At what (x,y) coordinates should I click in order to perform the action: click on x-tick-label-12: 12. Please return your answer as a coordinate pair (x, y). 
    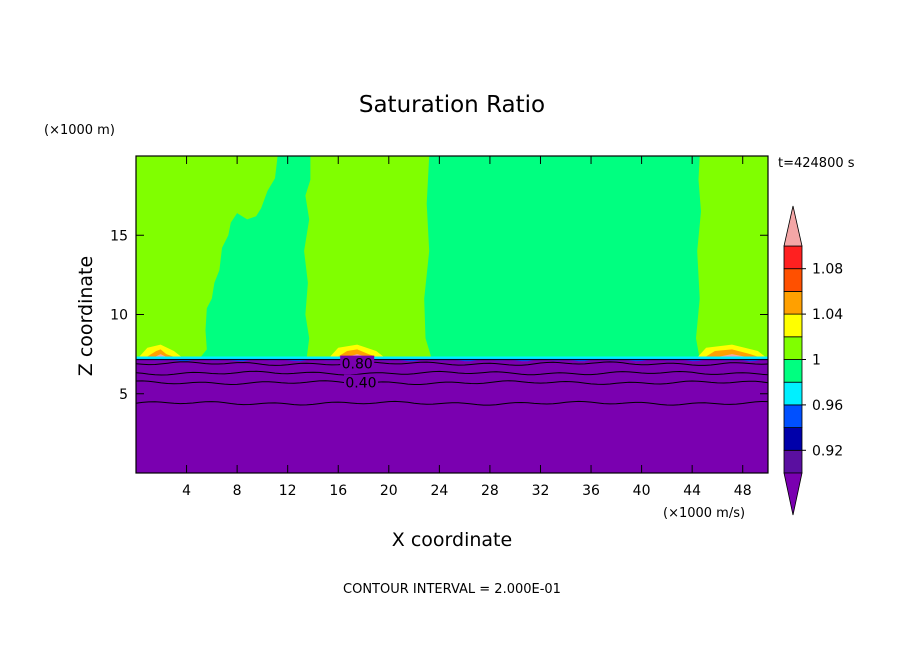
    Looking at the image, I should click on (288, 491).